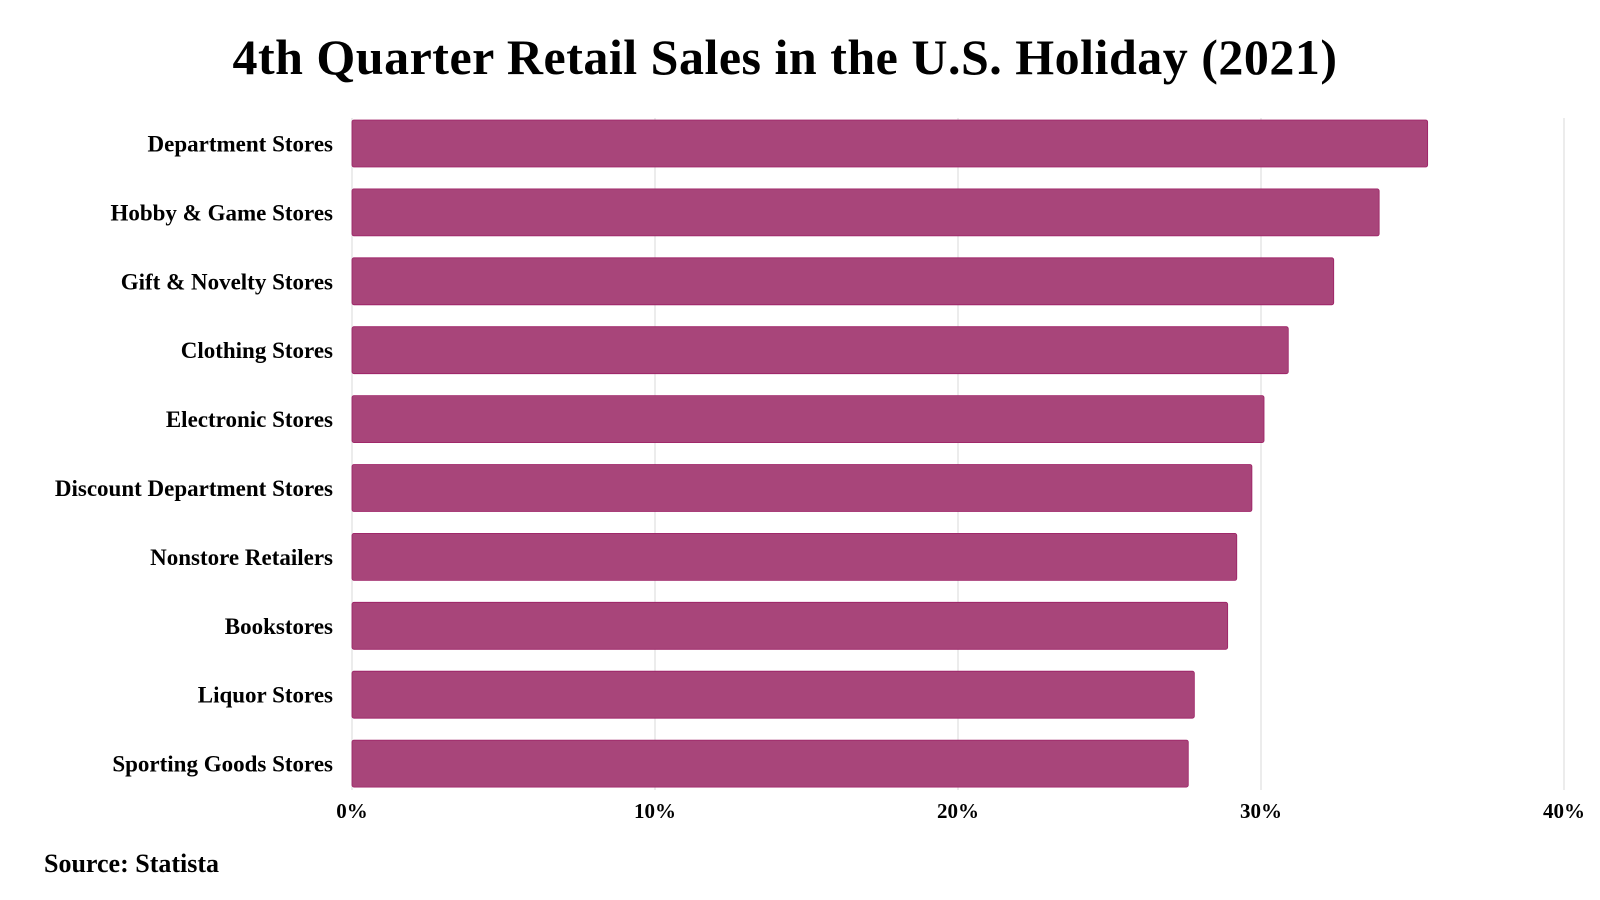 The width and height of the screenshot is (1600, 900). Describe the element at coordinates (1261, 811) in the screenshot. I see `x-tick-label: 30%` at that location.